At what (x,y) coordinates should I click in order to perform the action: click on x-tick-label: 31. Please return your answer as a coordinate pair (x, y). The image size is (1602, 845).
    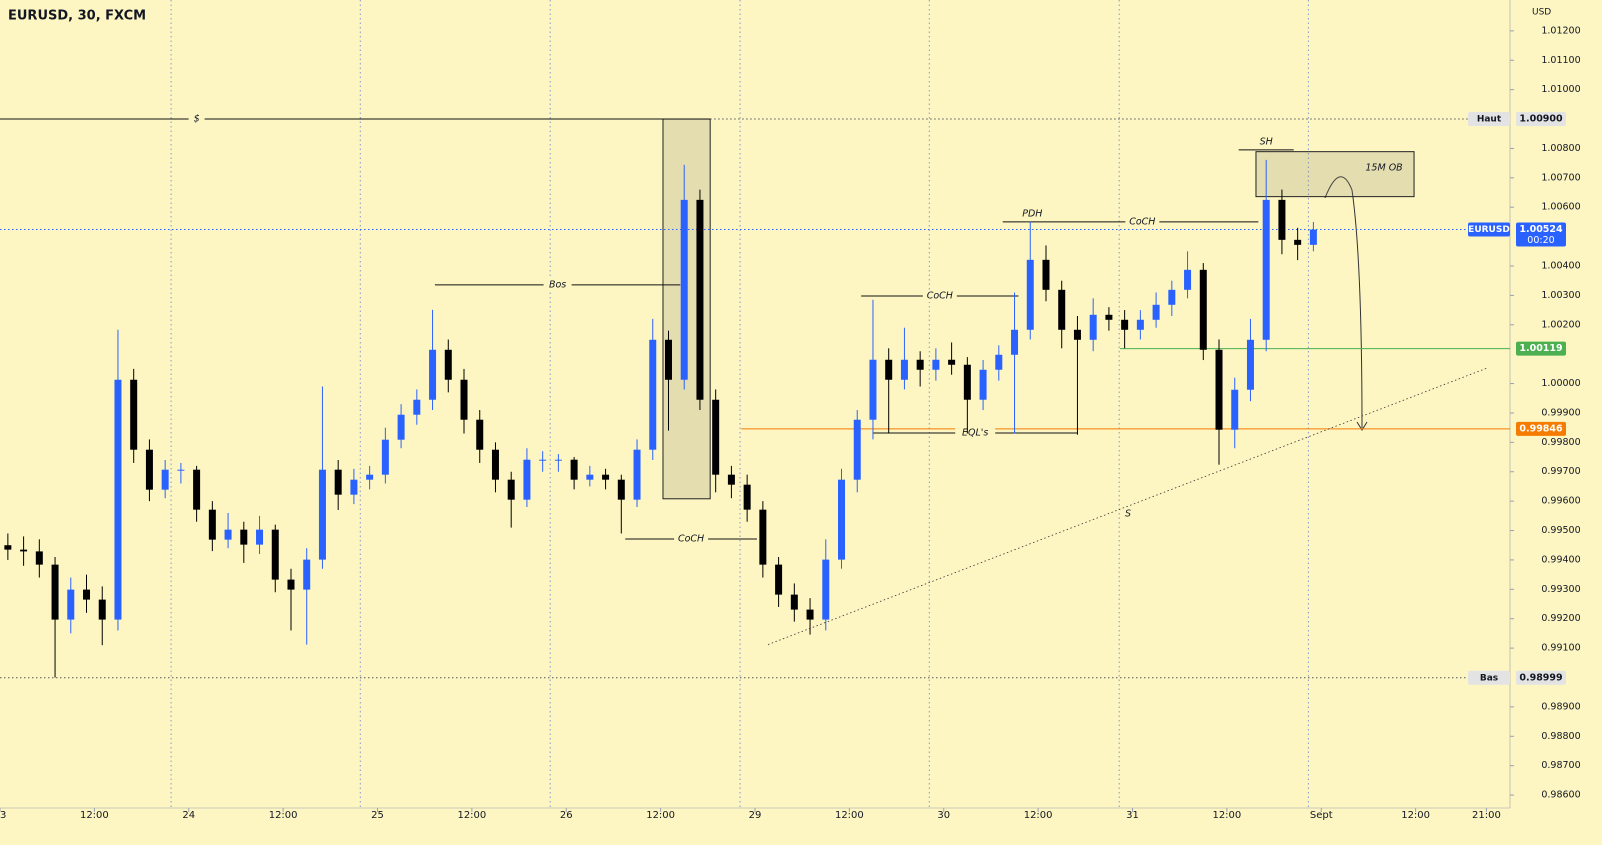
    Looking at the image, I should click on (1132, 815).